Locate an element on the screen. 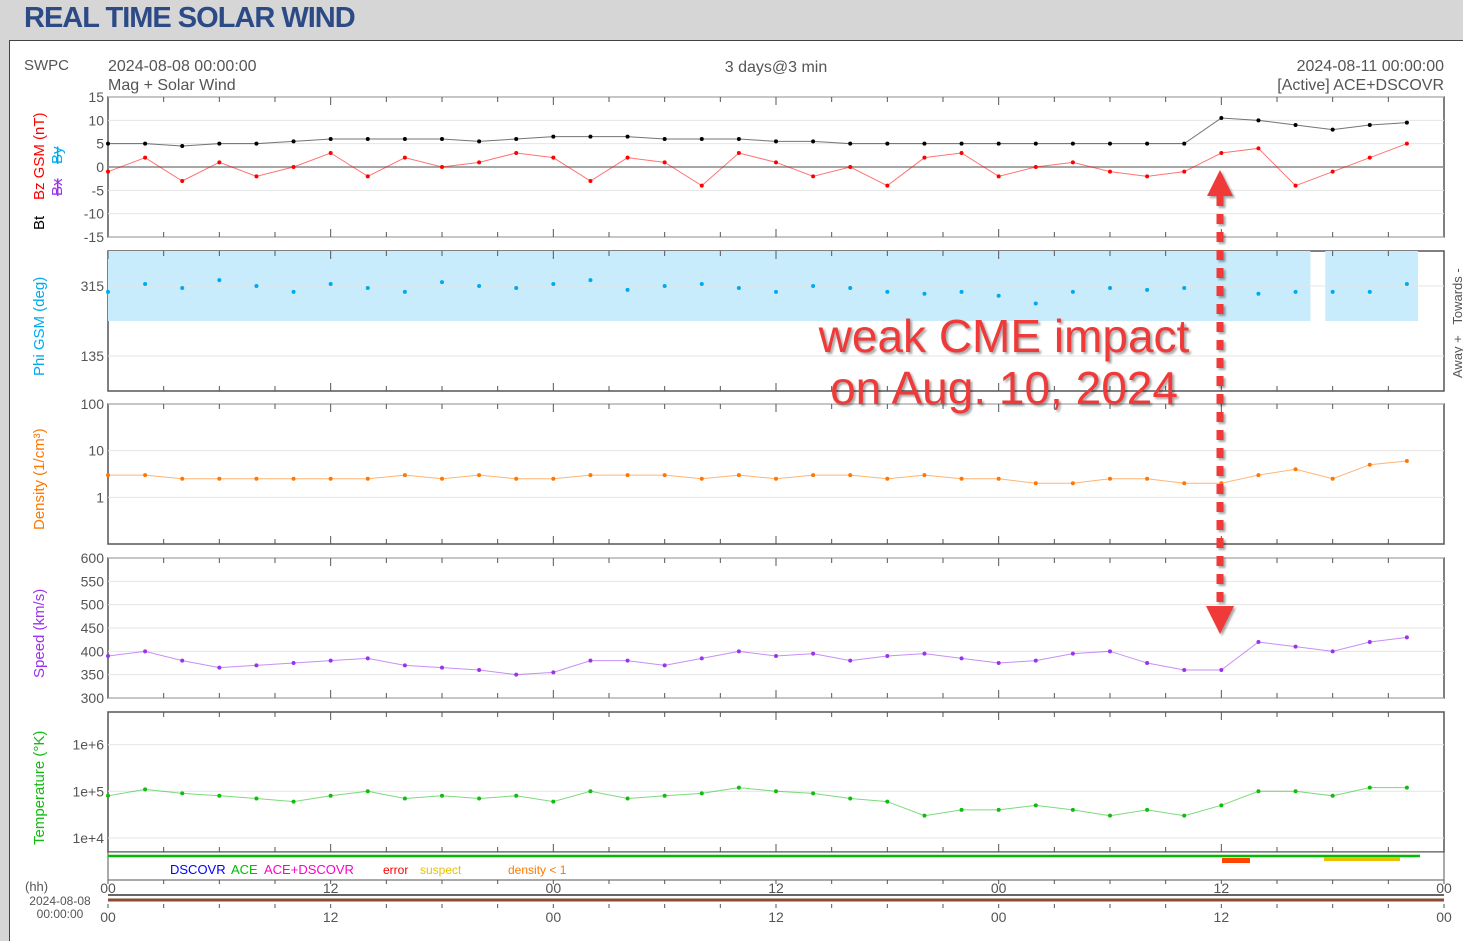  y-tick-label: 1 is located at coordinates (100, 497).